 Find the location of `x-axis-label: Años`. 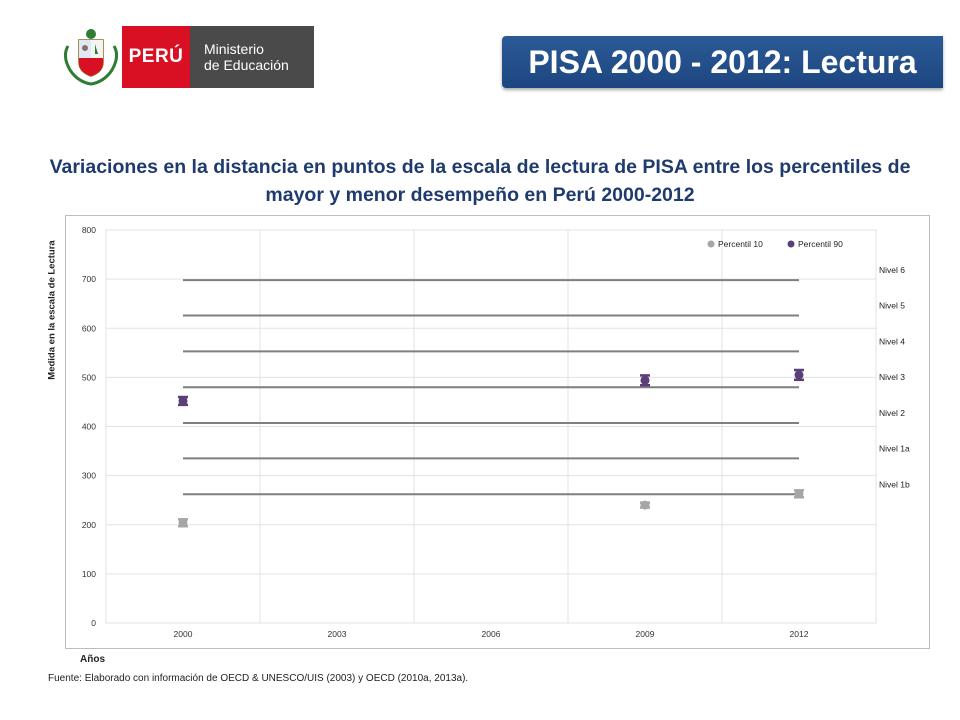

x-axis-label: Años is located at coordinates (92, 659).